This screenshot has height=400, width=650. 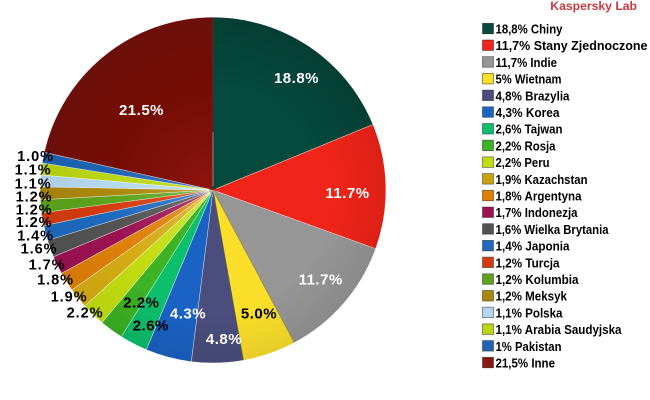 I want to click on svg-text: 2,2% Peru, so click(x=523, y=162).